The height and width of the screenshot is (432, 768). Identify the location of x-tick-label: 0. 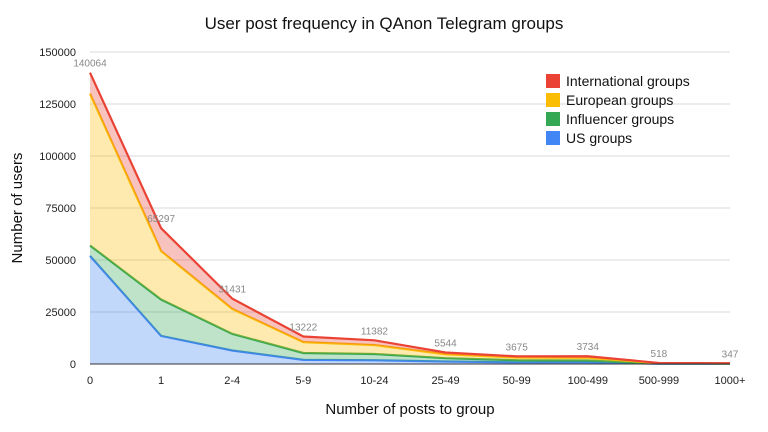
(90, 381).